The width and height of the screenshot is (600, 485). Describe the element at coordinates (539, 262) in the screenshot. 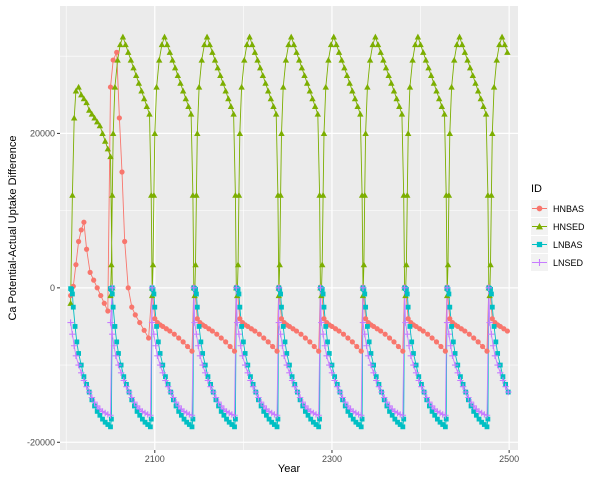

I see `legend-key-marker` at that location.